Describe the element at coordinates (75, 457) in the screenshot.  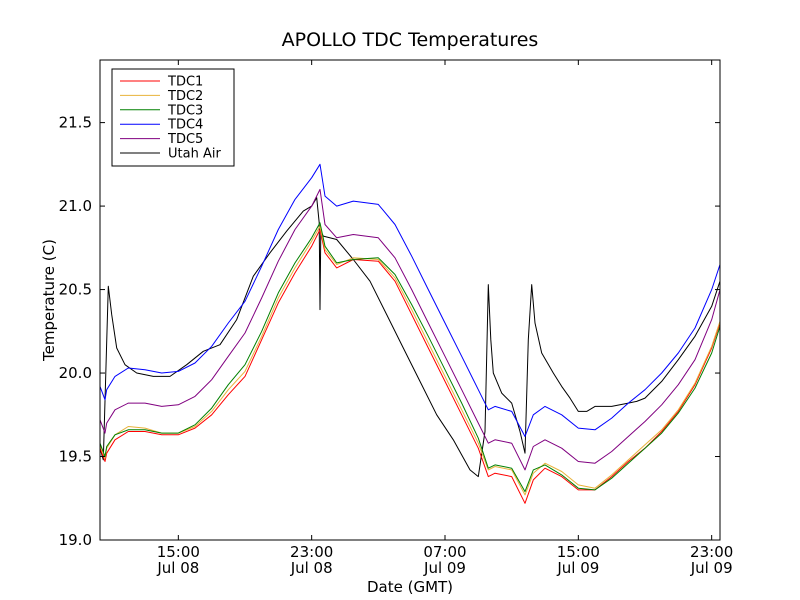
I see `y-tick-label: 19.5` at that location.